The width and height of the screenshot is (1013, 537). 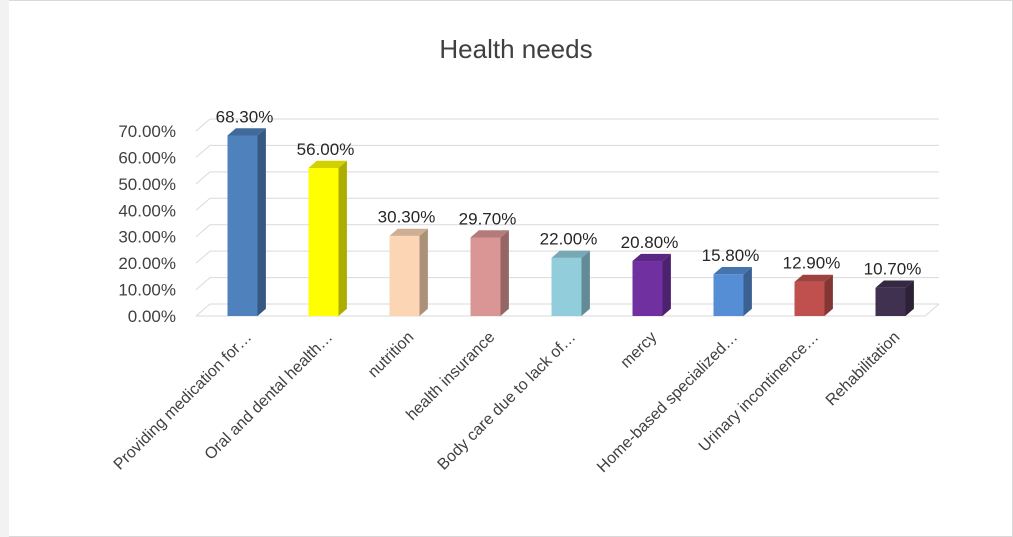 What do you see at coordinates (4, 268) in the screenshot?
I see `window-edge` at bounding box center [4, 268].